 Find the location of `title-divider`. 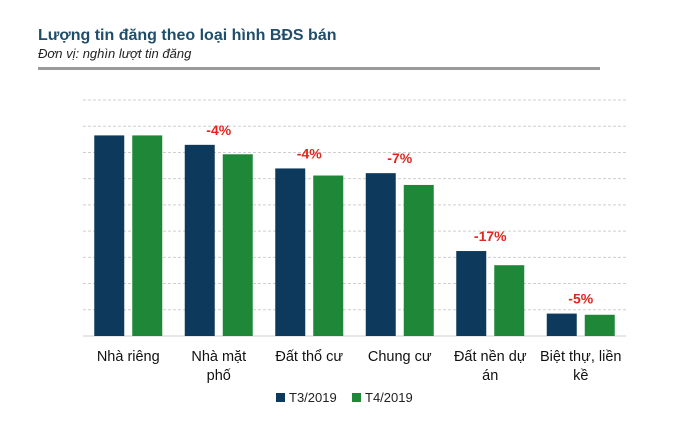

title-divider is located at coordinates (319, 68).